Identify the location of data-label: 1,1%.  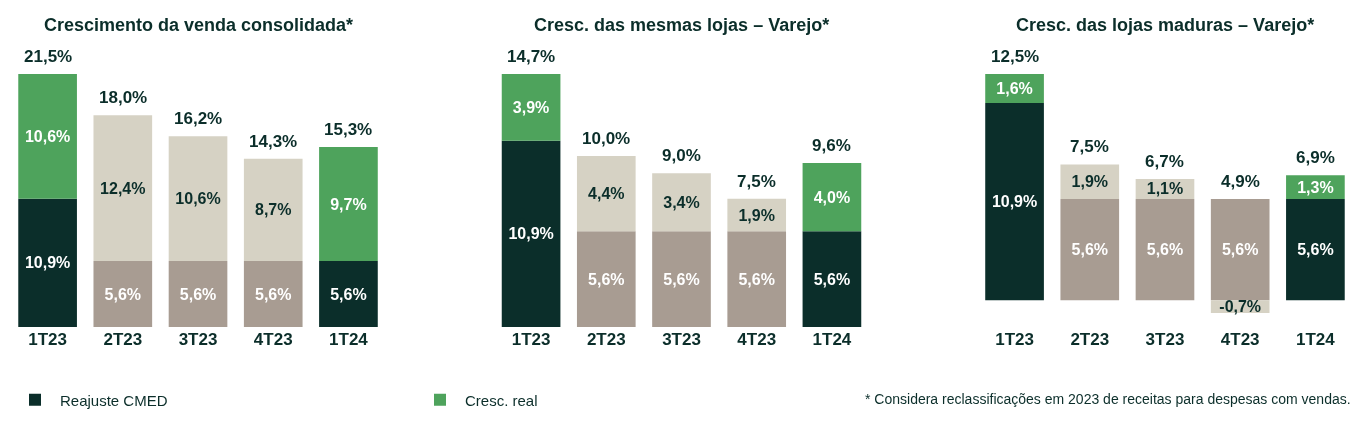
(1165, 189).